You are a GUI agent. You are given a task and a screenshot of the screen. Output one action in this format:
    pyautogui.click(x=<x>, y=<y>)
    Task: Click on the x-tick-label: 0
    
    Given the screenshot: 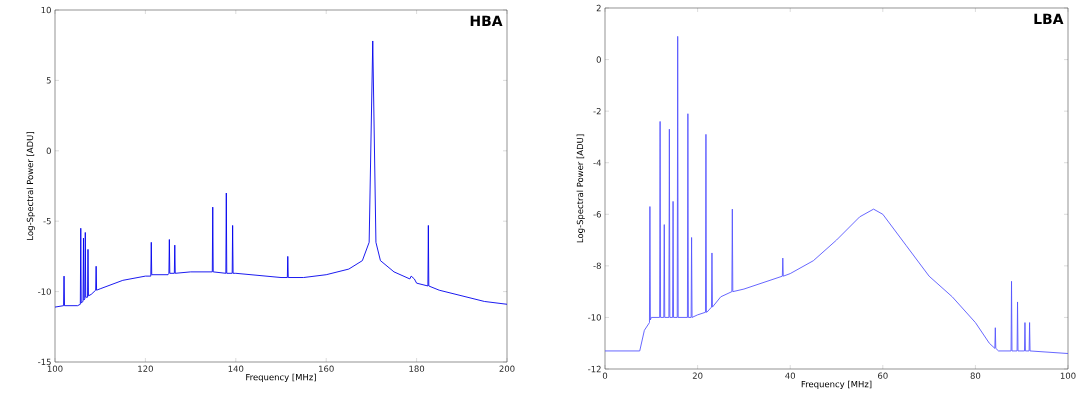 What is the action you would take?
    pyautogui.click(x=605, y=375)
    